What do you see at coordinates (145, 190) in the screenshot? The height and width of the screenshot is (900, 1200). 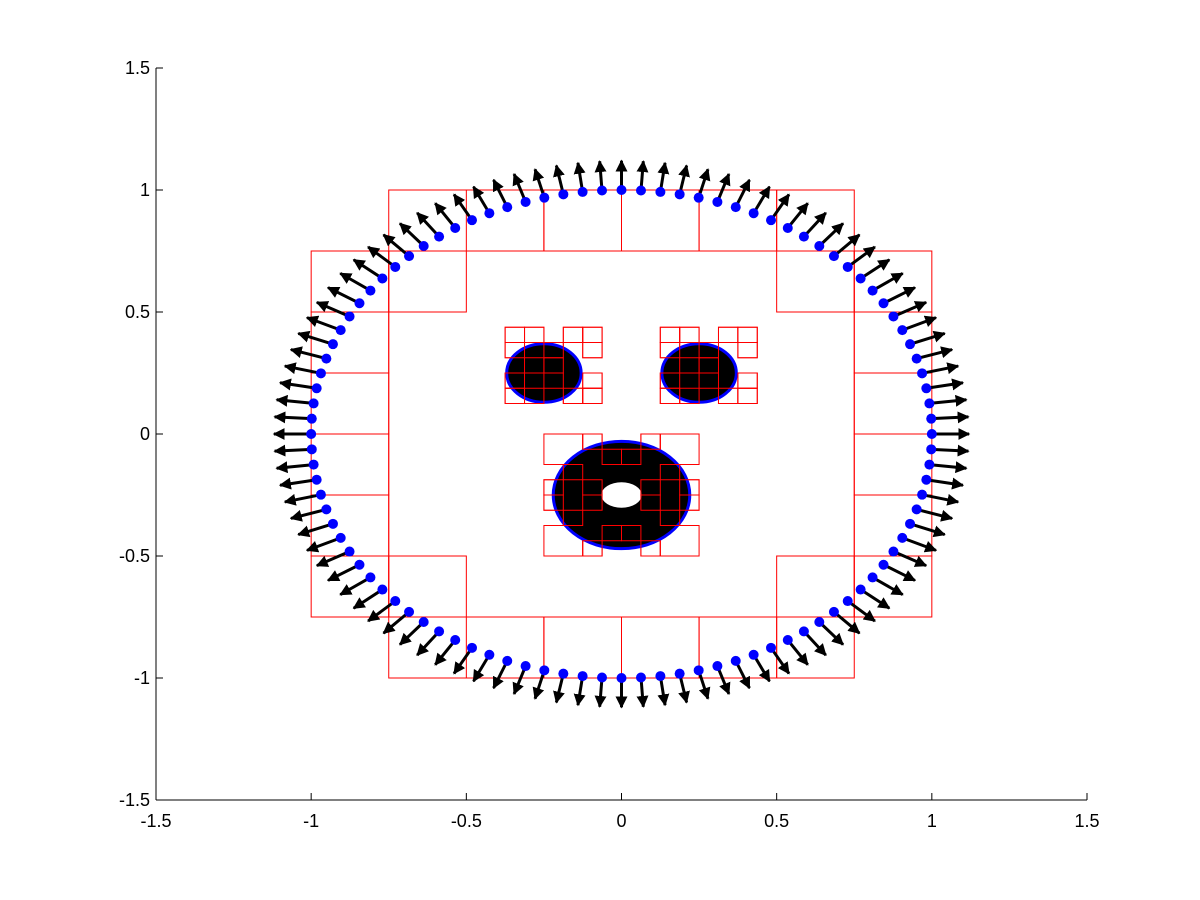 I see `y-tick-label: 1` at bounding box center [145, 190].